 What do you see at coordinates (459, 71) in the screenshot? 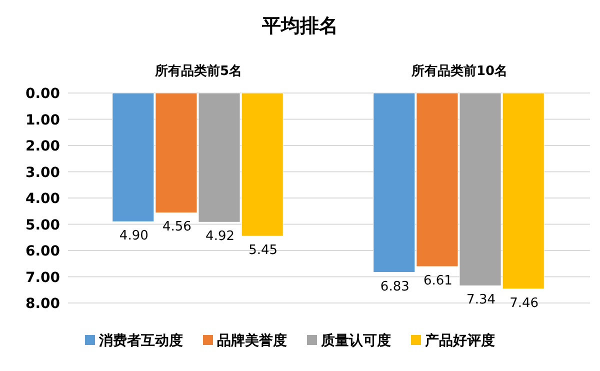
I see `x-tick-label: 所有品类前10名` at bounding box center [459, 71].